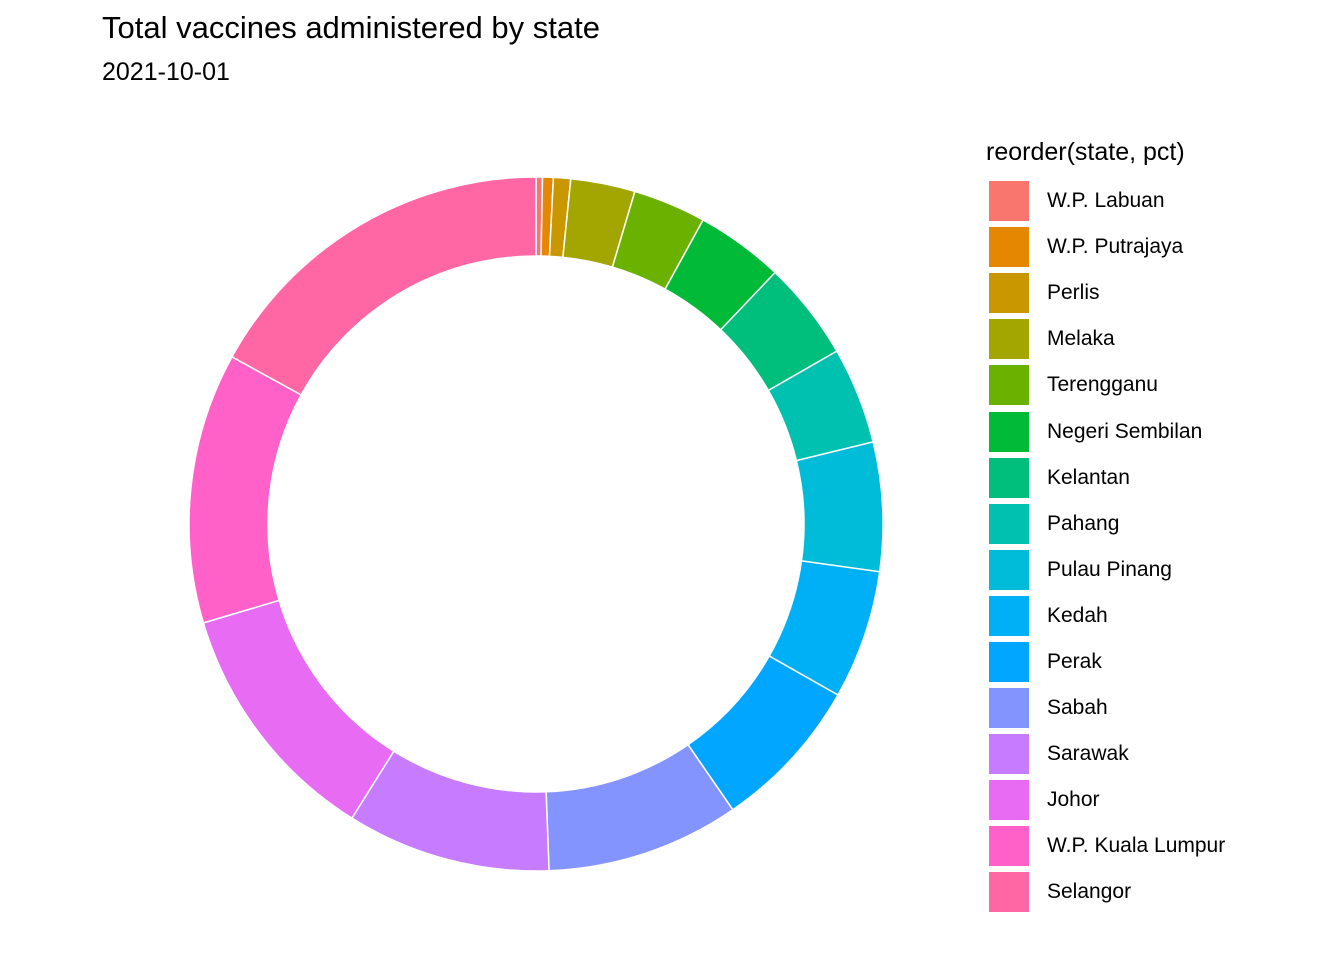 This screenshot has height=960, width=1344. Describe the element at coordinates (1073, 800) in the screenshot. I see `legend-label: Johor` at that location.